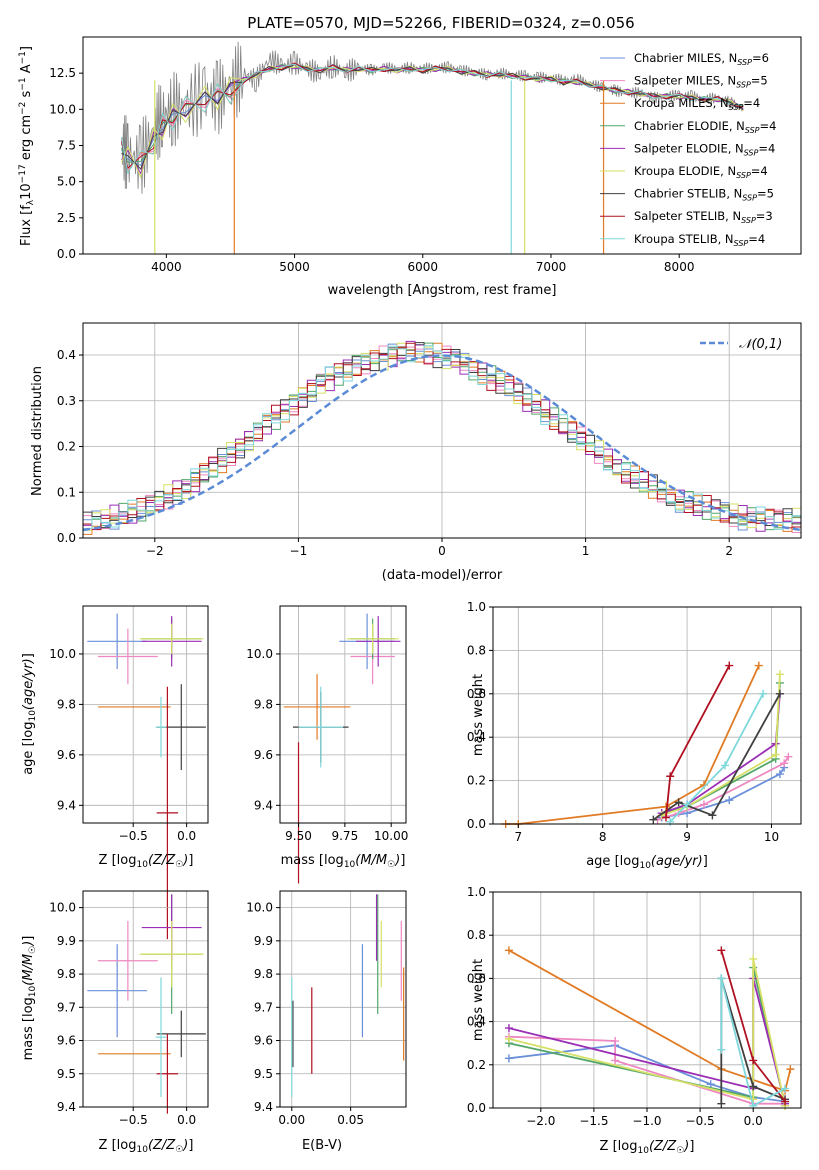  I want to click on massweight-vs-age-xtick-label: 9, so click(687, 837).